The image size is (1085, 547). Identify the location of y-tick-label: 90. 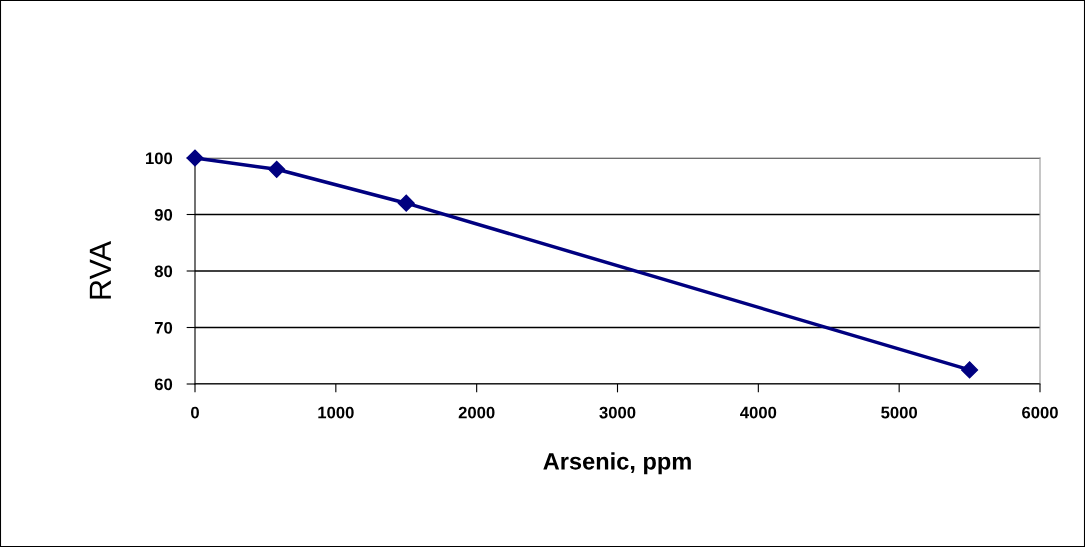
(163, 214).